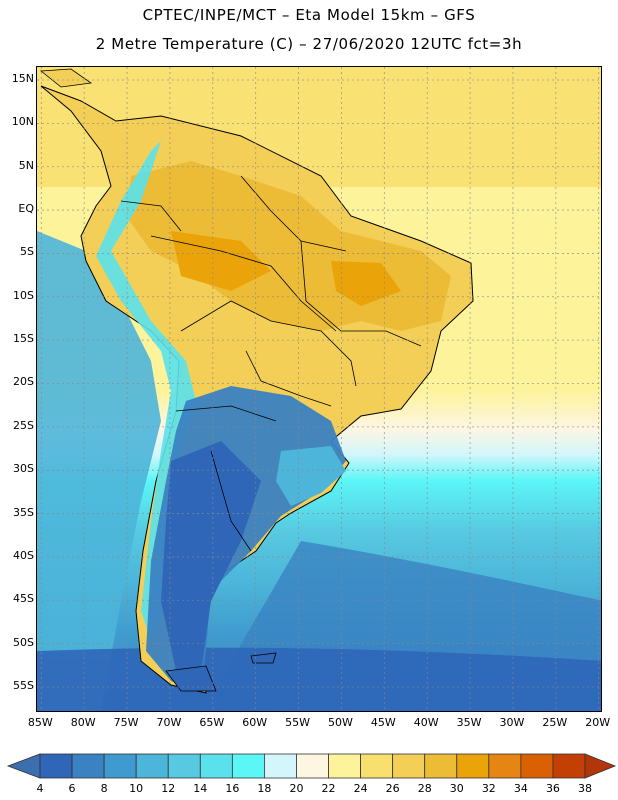 This screenshot has width=618, height=800. Describe the element at coordinates (552, 788) in the screenshot. I see `colorbar-tick-label: 36` at that location.